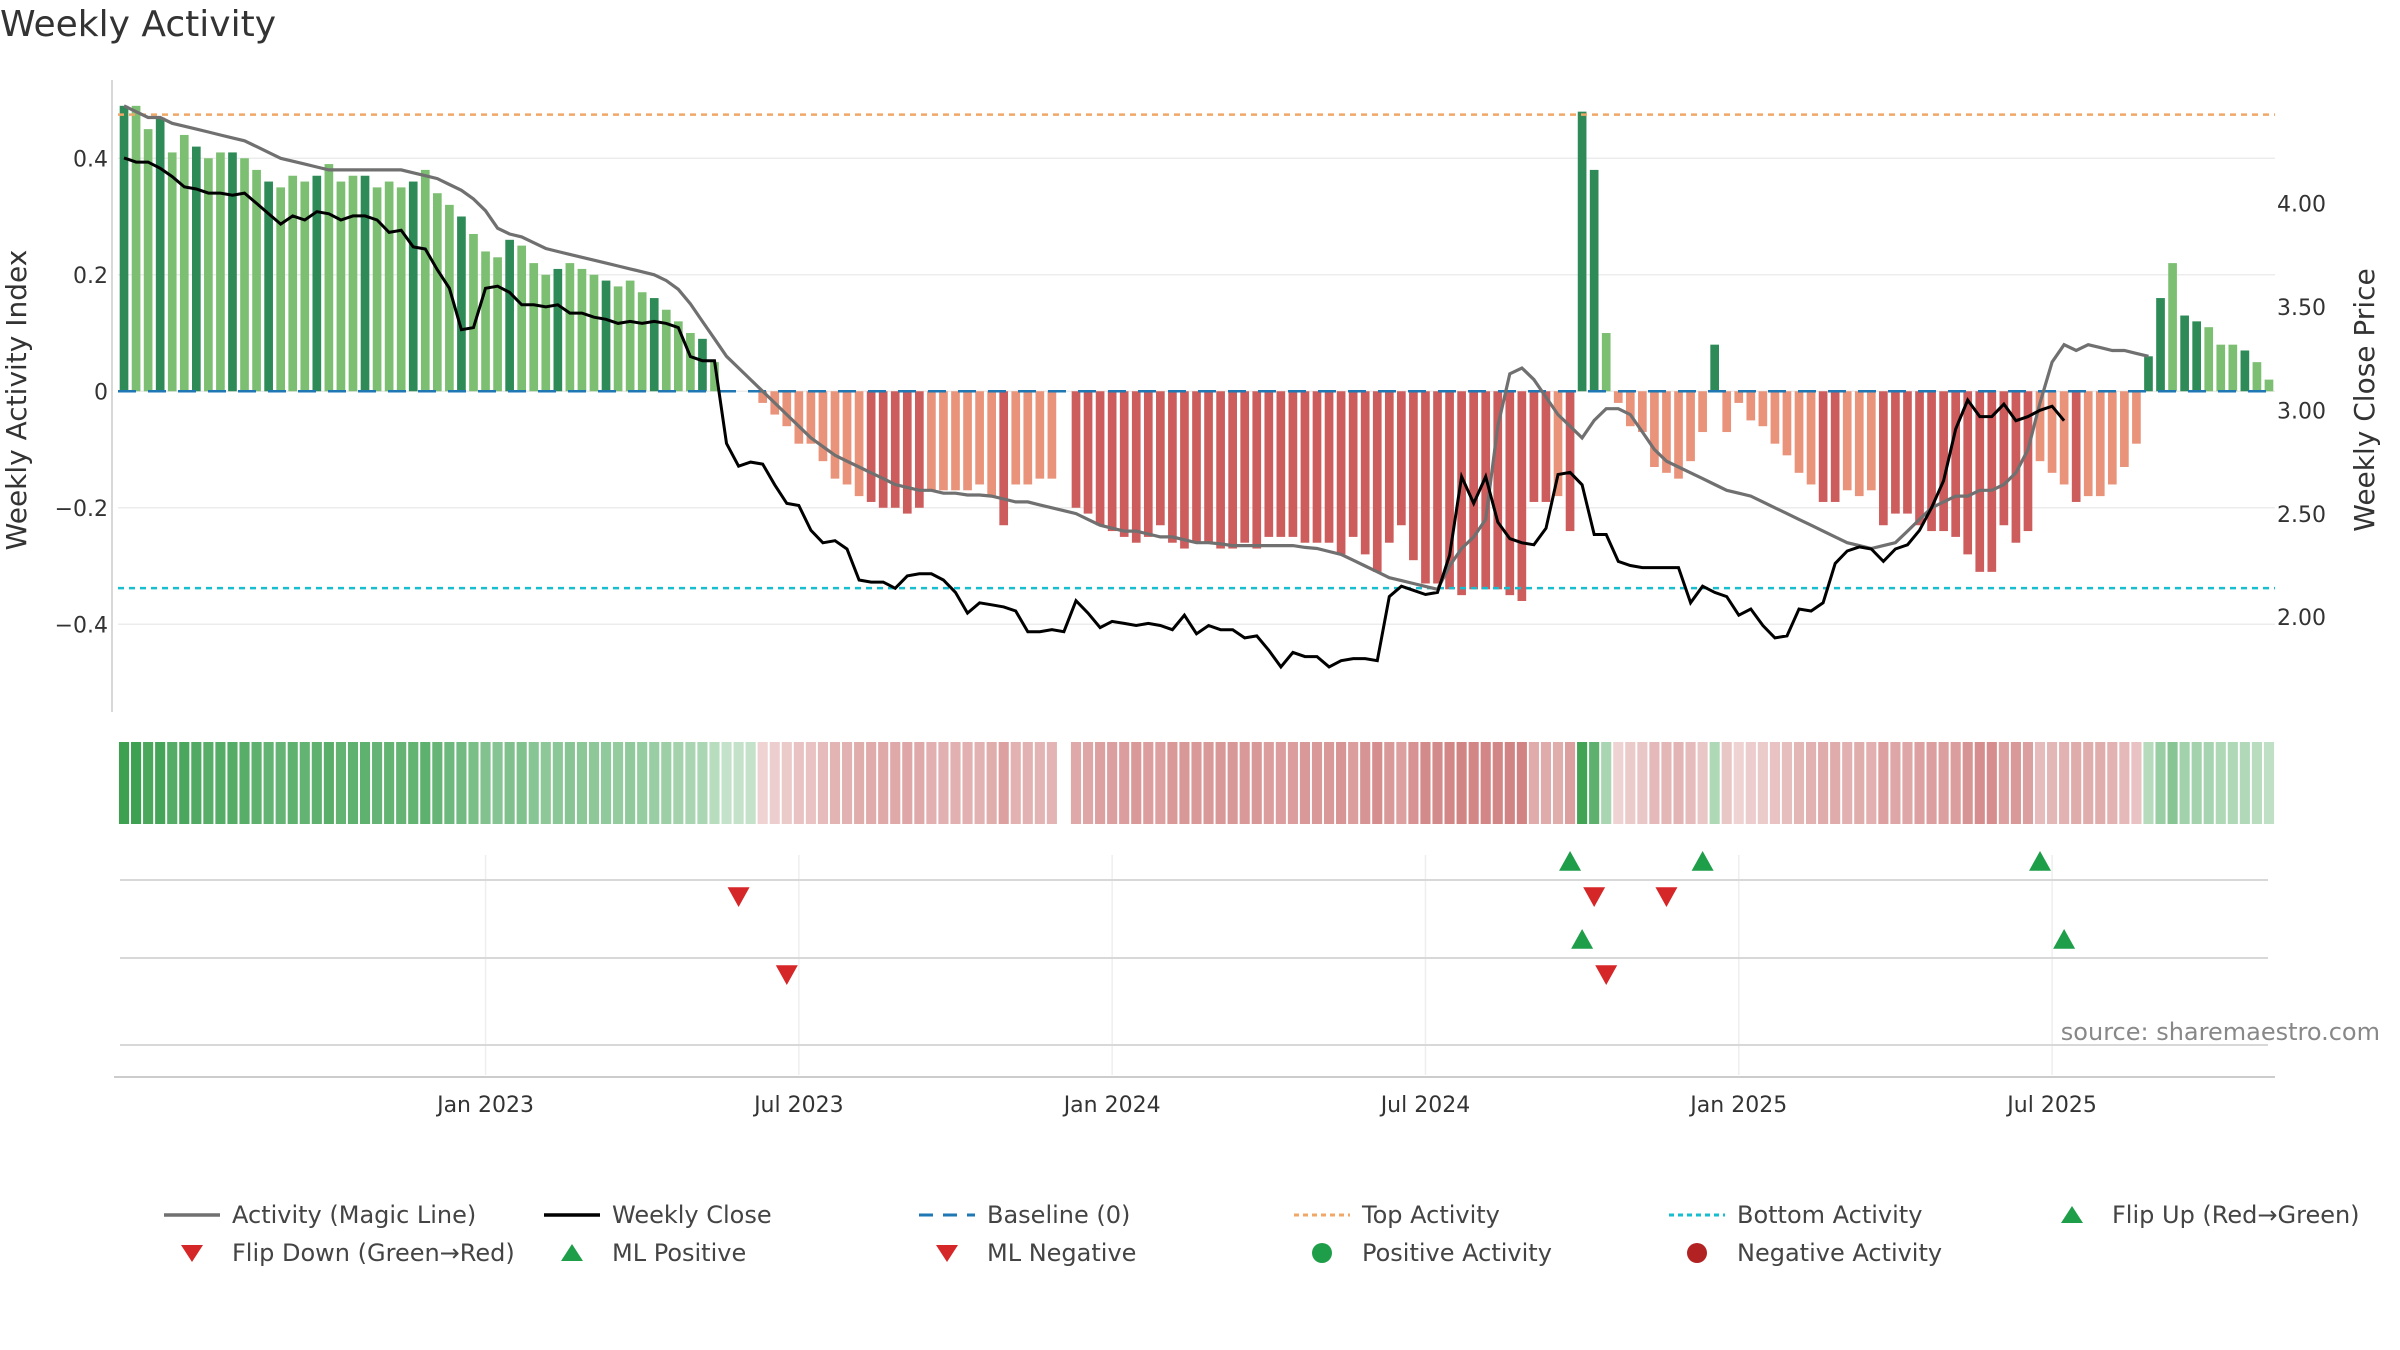  I want to click on left-tick-label: 0.2, so click(90, 276).